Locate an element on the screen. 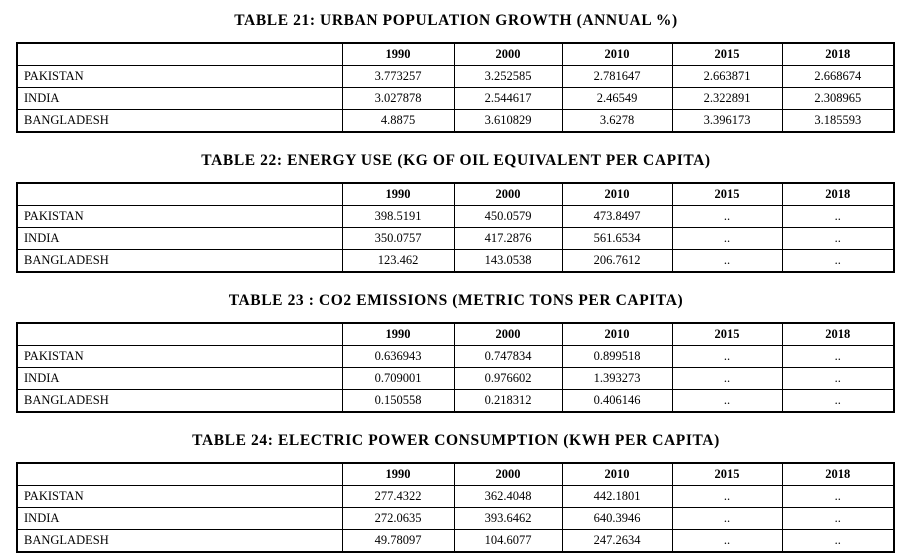 The image size is (912, 560). value-cell: 2.663871 is located at coordinates (727, 76).